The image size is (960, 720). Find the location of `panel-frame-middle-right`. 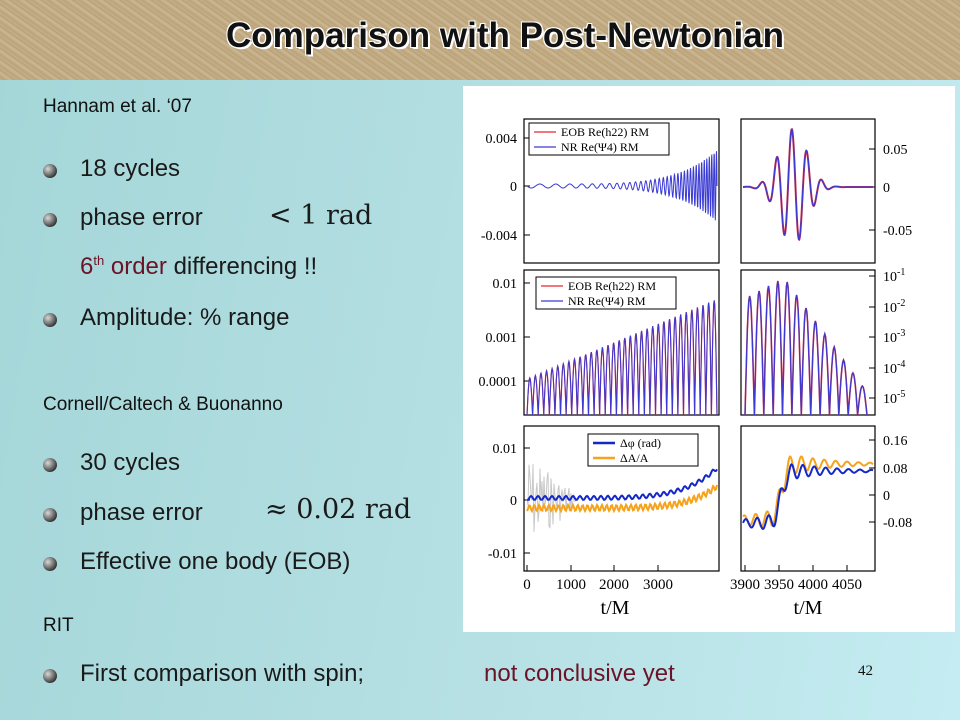

panel-frame-middle-right is located at coordinates (808, 342).